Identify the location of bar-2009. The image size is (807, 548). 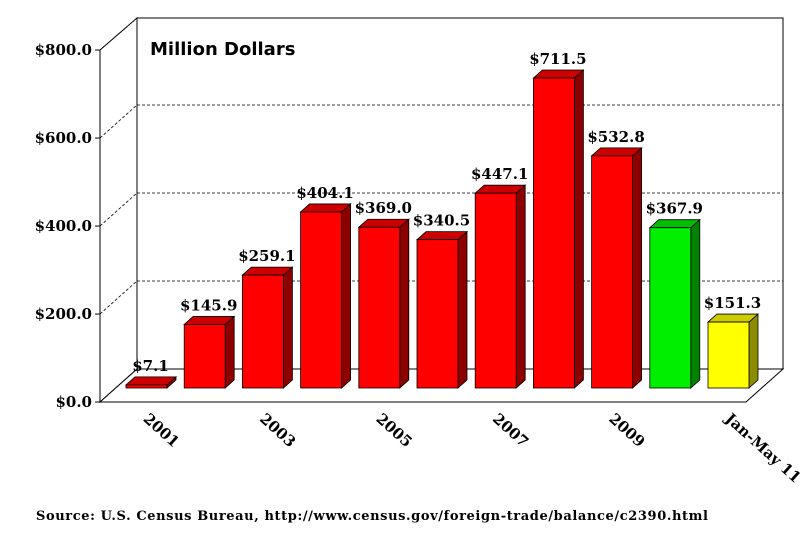
(616, 267).